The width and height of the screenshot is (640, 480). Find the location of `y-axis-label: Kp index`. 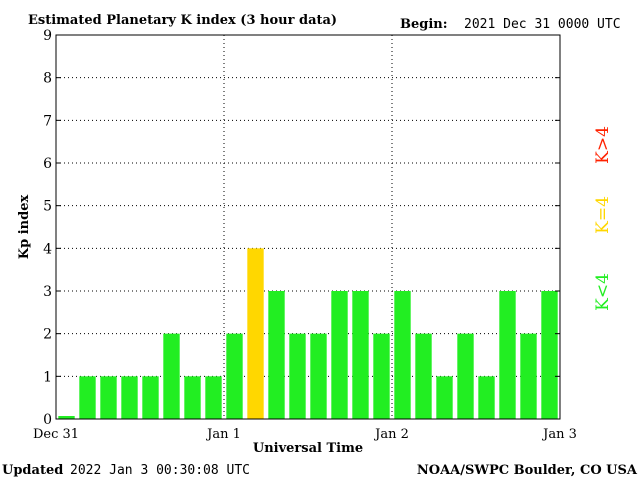

y-axis-label: Kp index is located at coordinates (24, 227).